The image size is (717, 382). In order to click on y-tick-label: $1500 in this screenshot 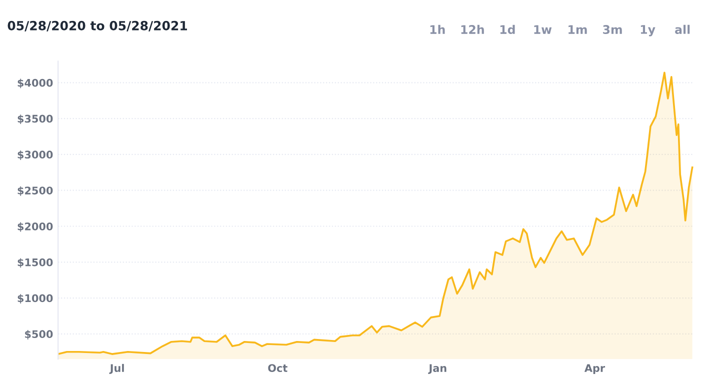, I will do `click(35, 263)`.